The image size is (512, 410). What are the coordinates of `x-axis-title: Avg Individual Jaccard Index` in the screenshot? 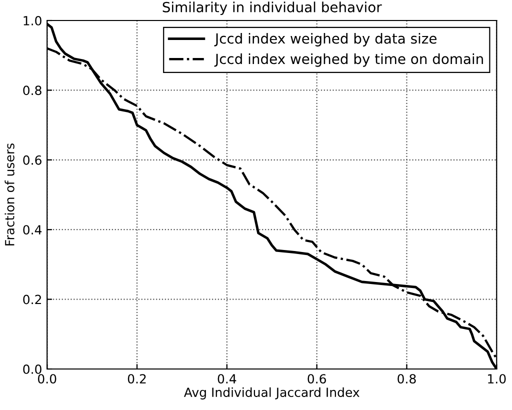 It's located at (272, 393).